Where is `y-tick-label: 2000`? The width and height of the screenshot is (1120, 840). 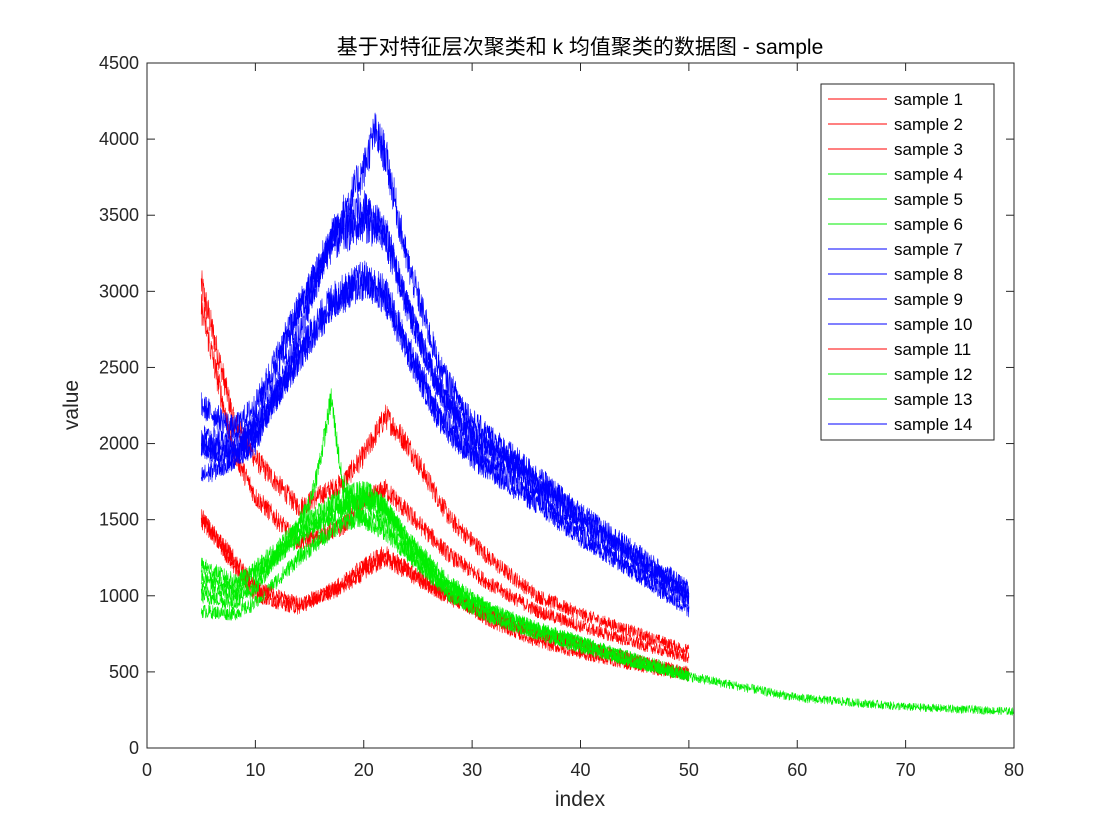 y-tick-label: 2000 is located at coordinates (119, 444).